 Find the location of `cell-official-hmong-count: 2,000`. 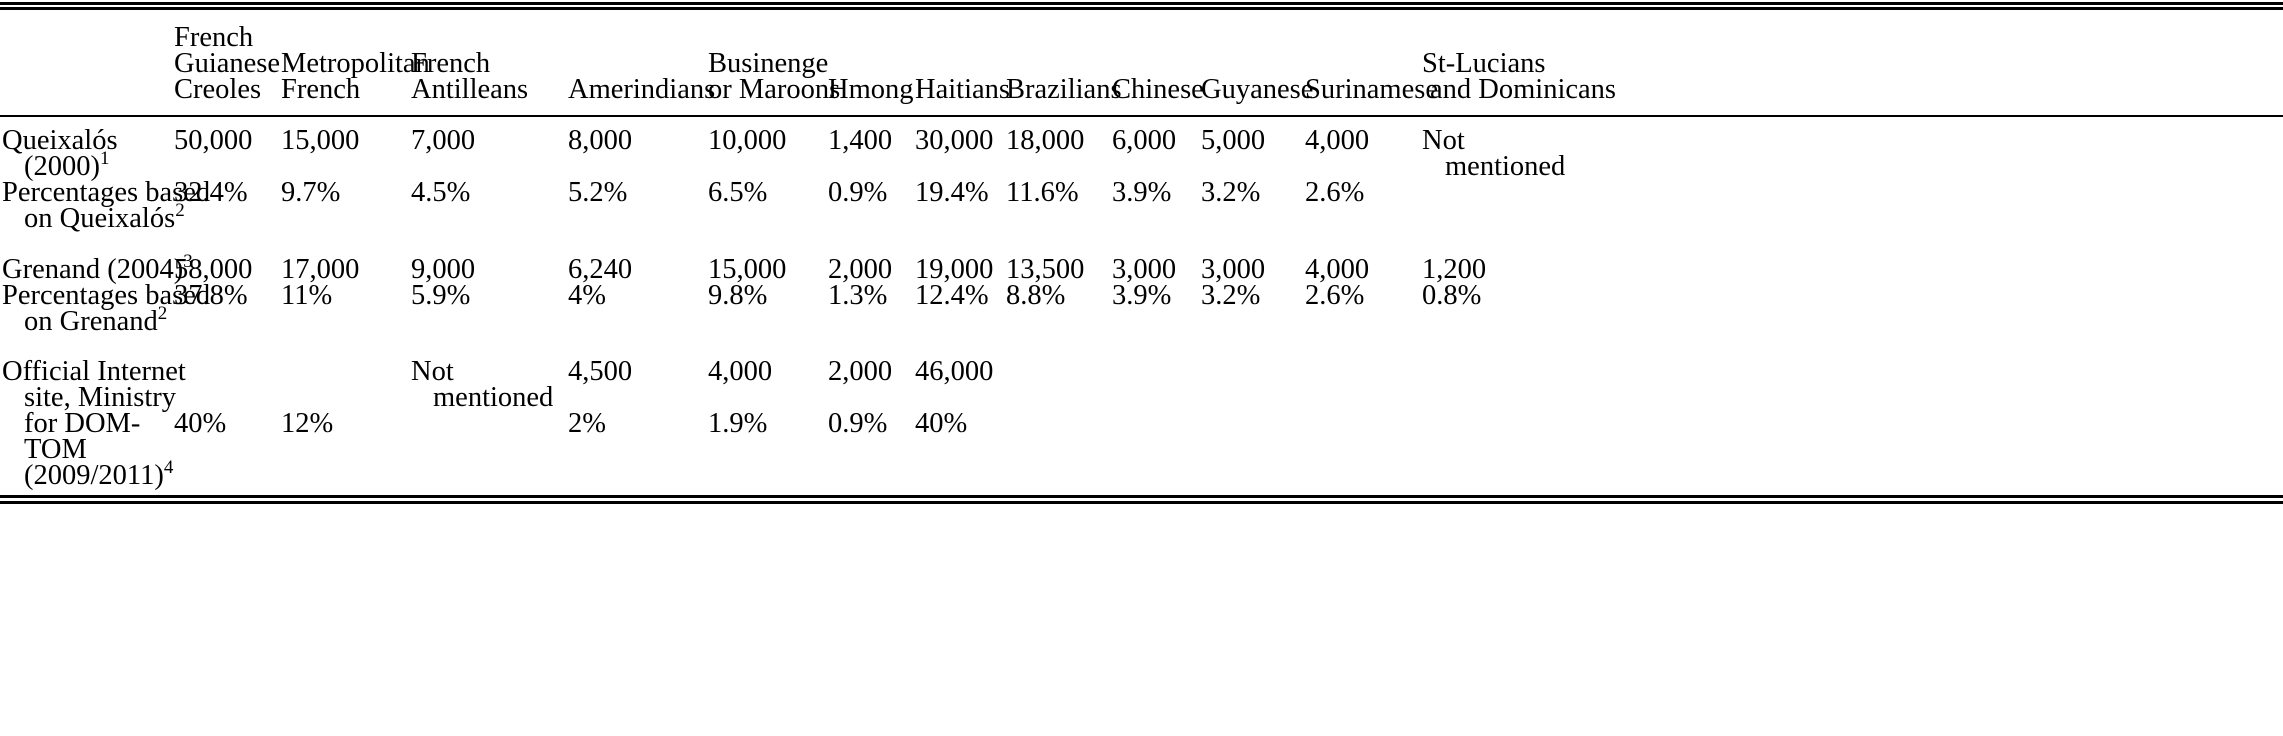

cell-official-hmong-count: 2,000 is located at coordinates (860, 371).